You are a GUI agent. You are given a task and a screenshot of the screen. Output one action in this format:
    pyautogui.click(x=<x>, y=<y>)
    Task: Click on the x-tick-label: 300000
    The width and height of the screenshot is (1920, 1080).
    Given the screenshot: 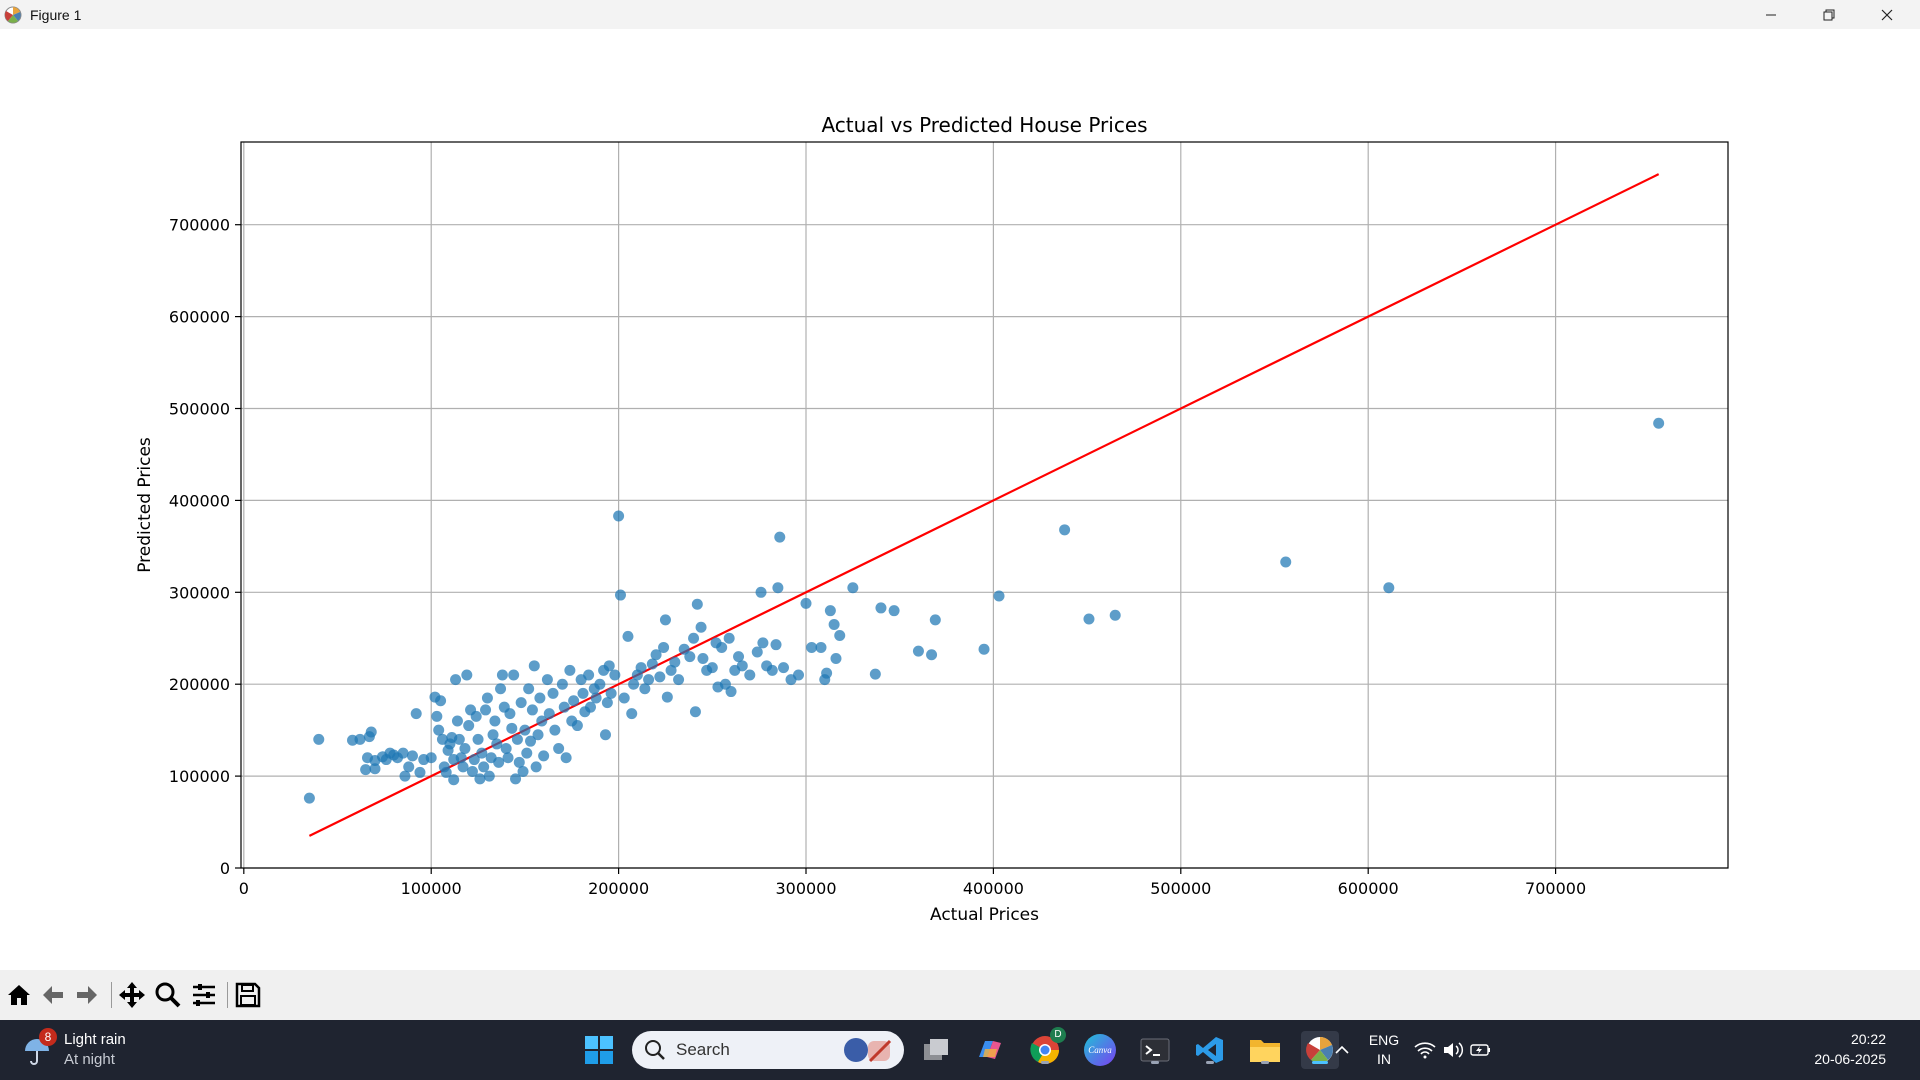 What is the action you would take?
    pyautogui.click(x=805, y=888)
    